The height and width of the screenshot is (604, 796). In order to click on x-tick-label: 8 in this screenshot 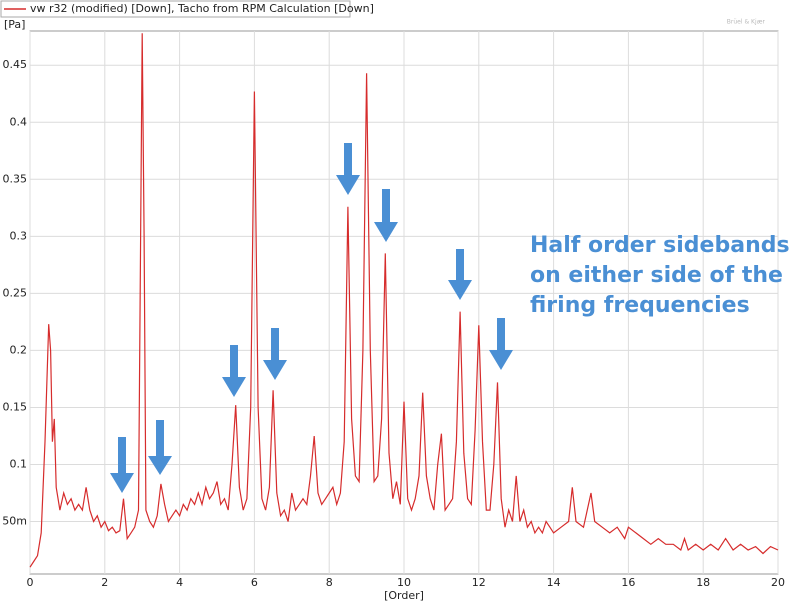, I will do `click(329, 582)`.